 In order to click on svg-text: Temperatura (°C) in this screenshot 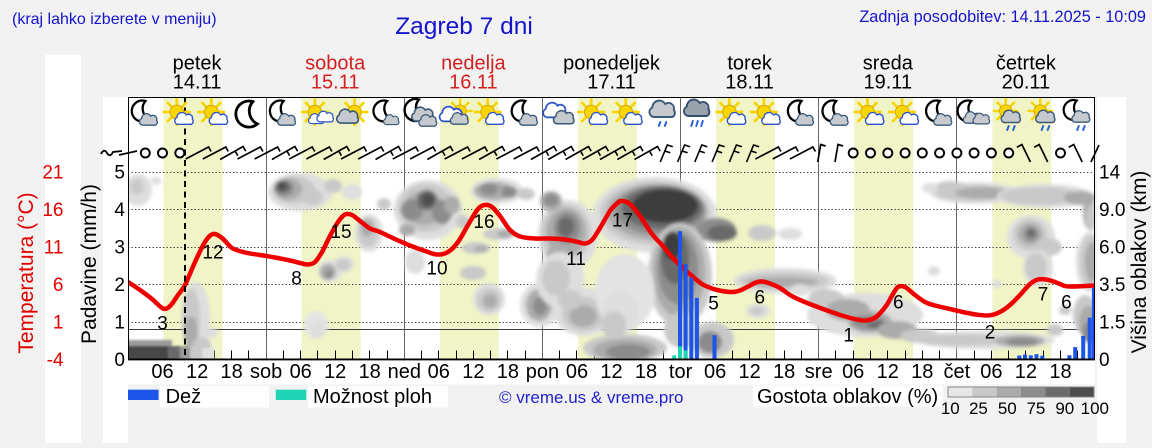, I will do `click(26, 272)`.